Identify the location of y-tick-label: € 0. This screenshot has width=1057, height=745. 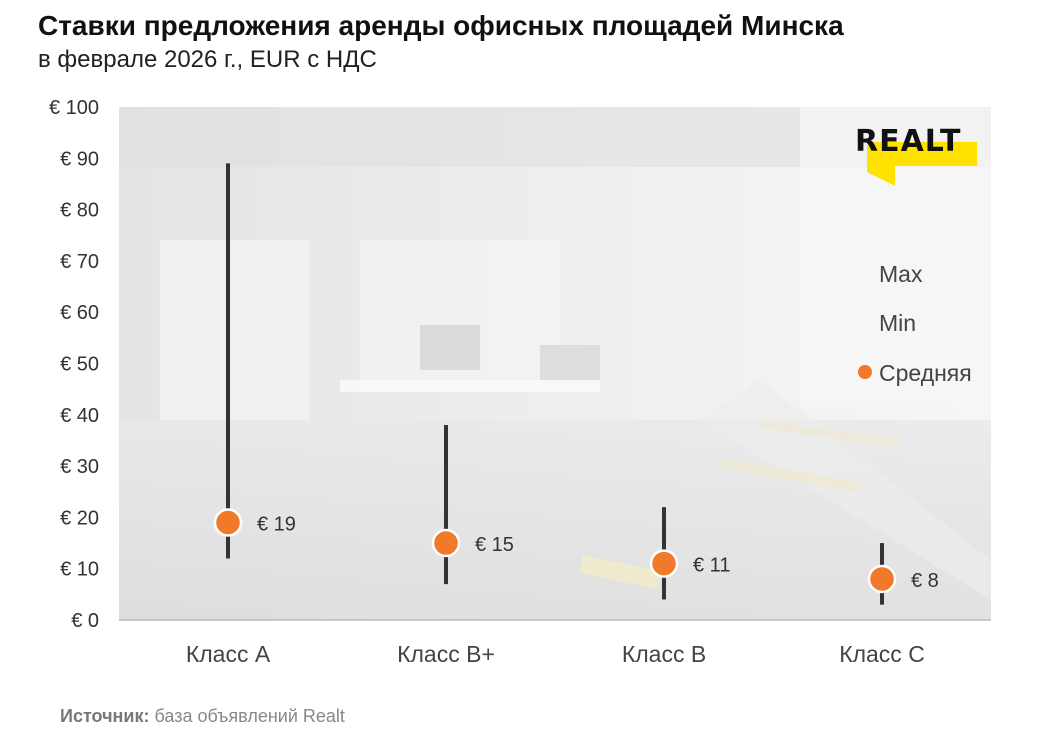
(85, 621).